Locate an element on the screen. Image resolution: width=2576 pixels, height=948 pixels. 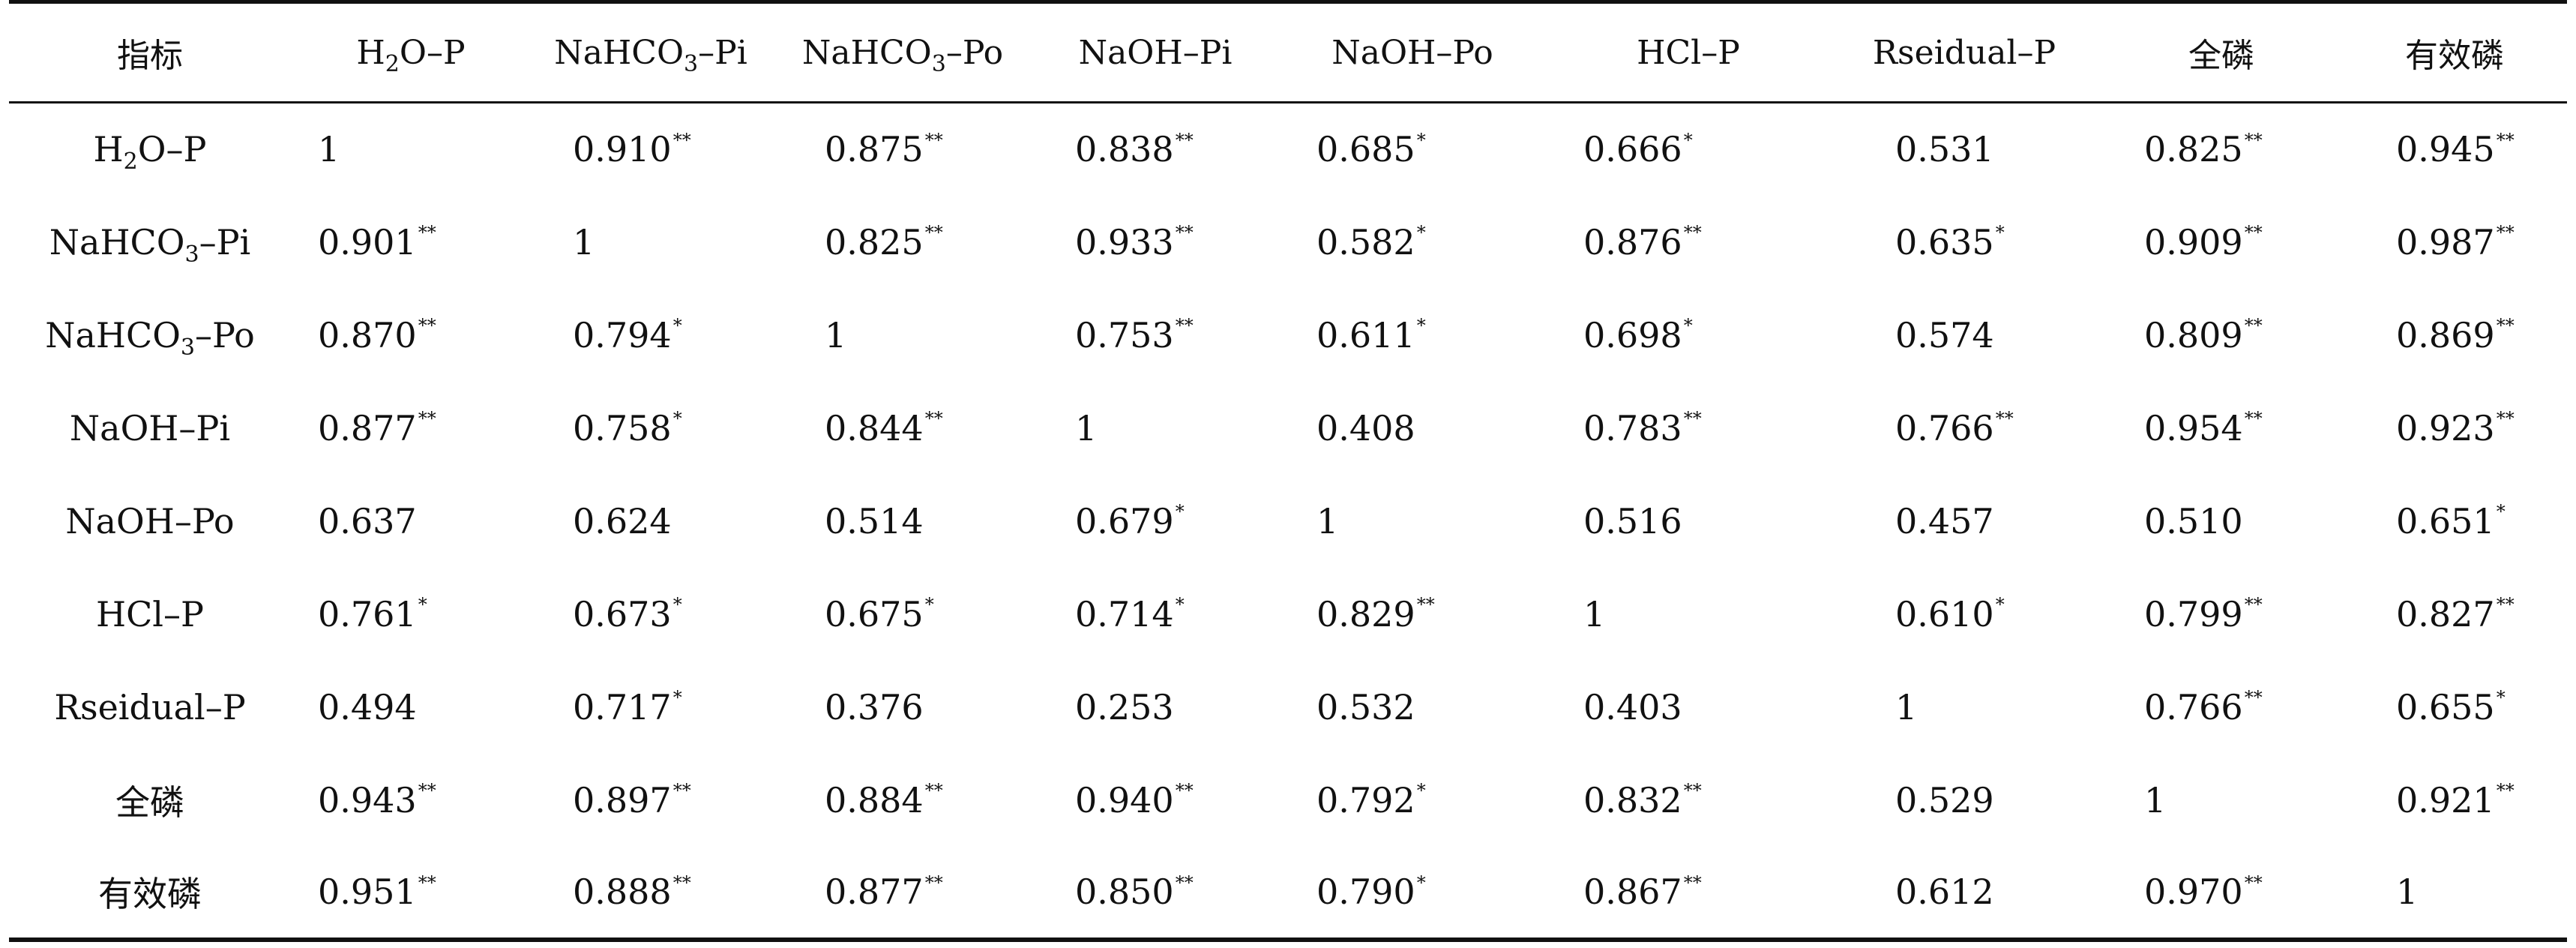
table-cell: 0.909** is located at coordinates (2221, 242).